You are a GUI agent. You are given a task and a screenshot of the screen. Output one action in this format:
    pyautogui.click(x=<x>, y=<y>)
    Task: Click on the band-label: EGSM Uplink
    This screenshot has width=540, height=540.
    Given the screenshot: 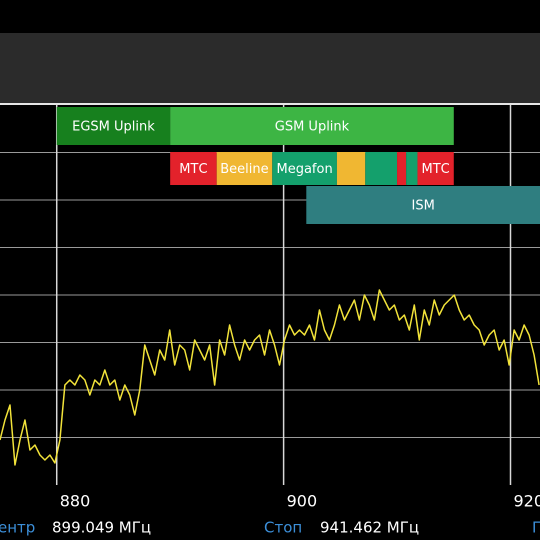 What is the action you would take?
    pyautogui.click(x=113, y=127)
    